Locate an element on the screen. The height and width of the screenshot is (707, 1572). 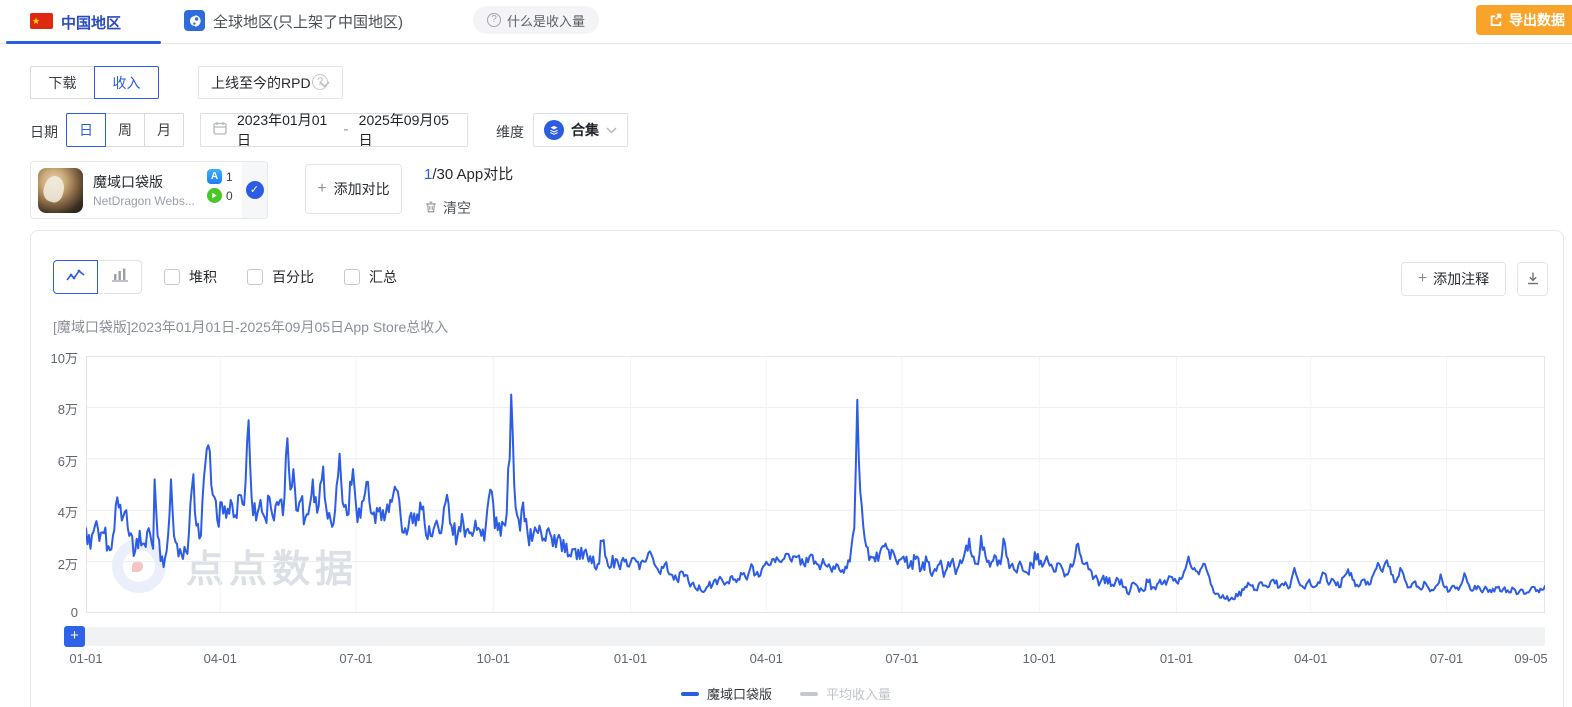
granularity-toggle: 日周月 is located at coordinates (125, 130).